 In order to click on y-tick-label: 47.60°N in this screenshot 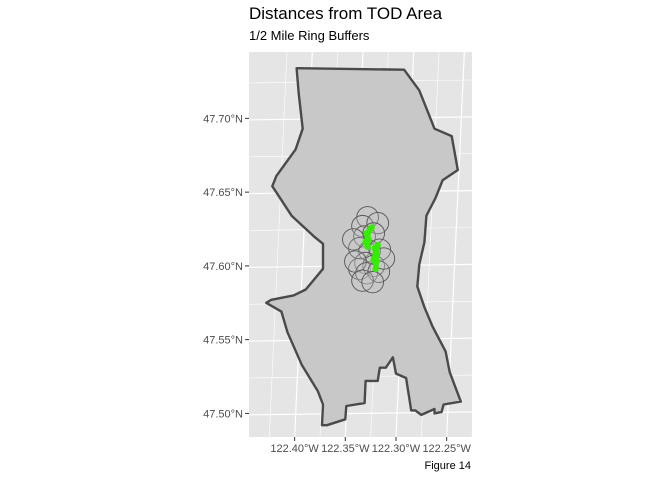, I will do `click(223, 267)`.